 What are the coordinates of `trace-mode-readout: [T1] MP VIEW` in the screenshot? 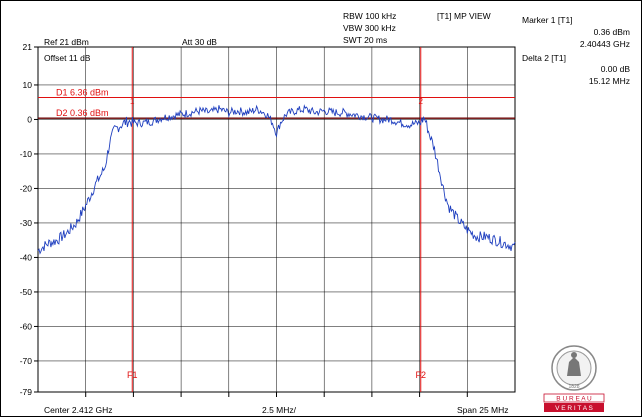 It's located at (464, 16).